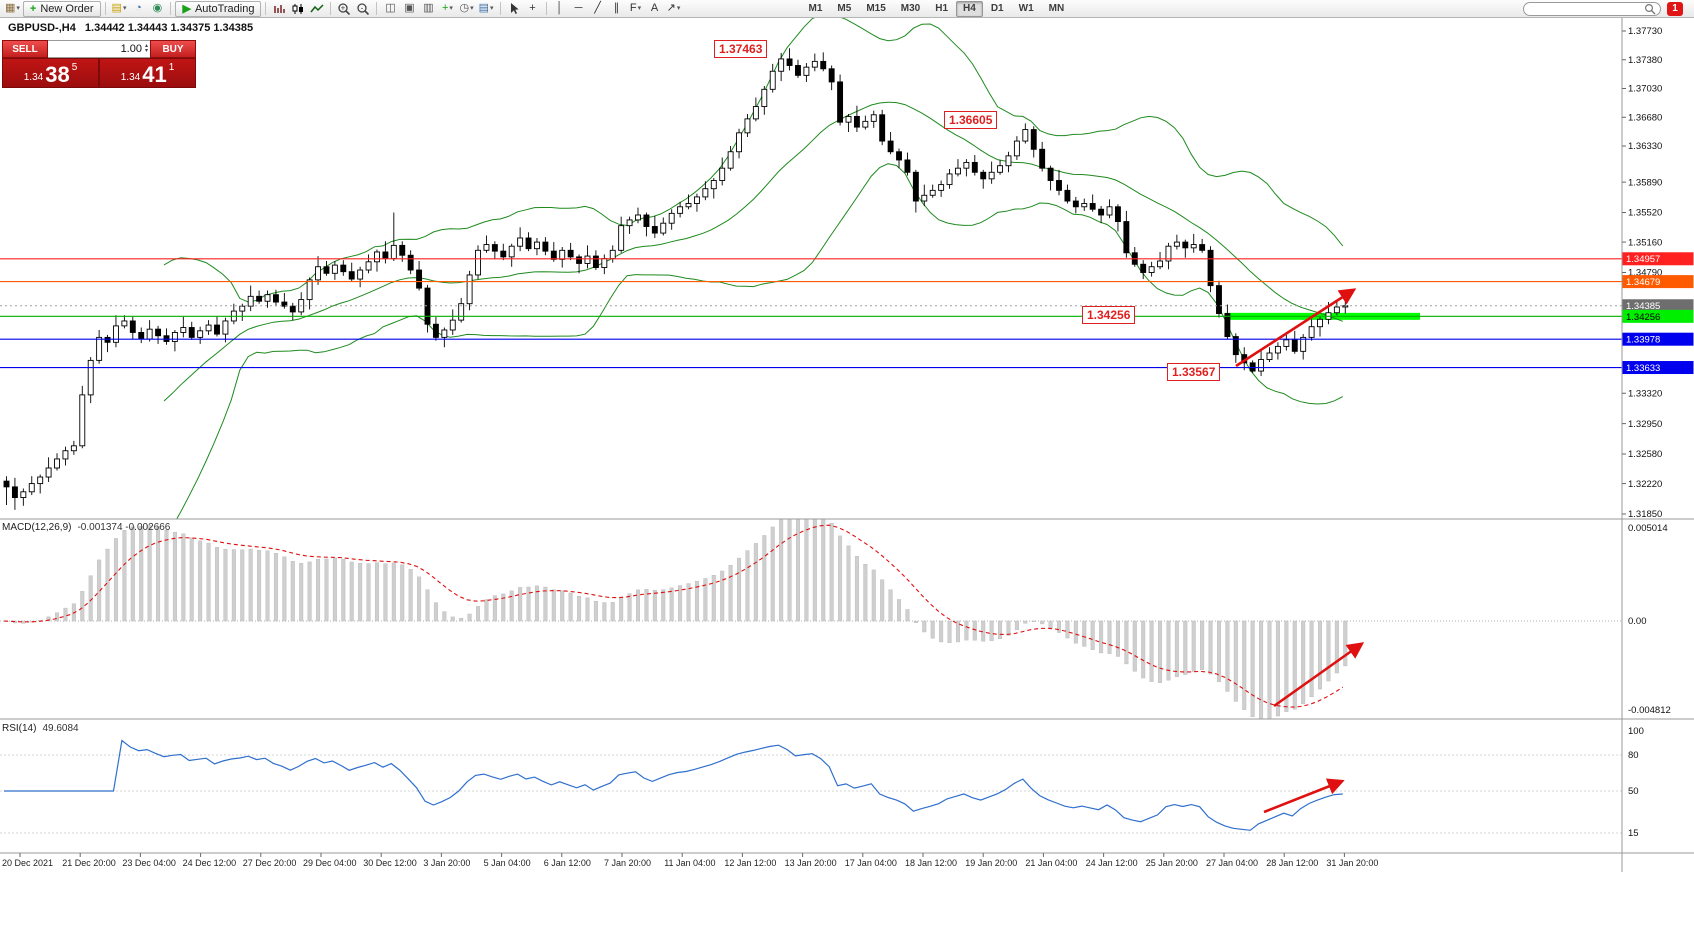  I want to click on timeframe-W1: W1, so click(1026, 9).